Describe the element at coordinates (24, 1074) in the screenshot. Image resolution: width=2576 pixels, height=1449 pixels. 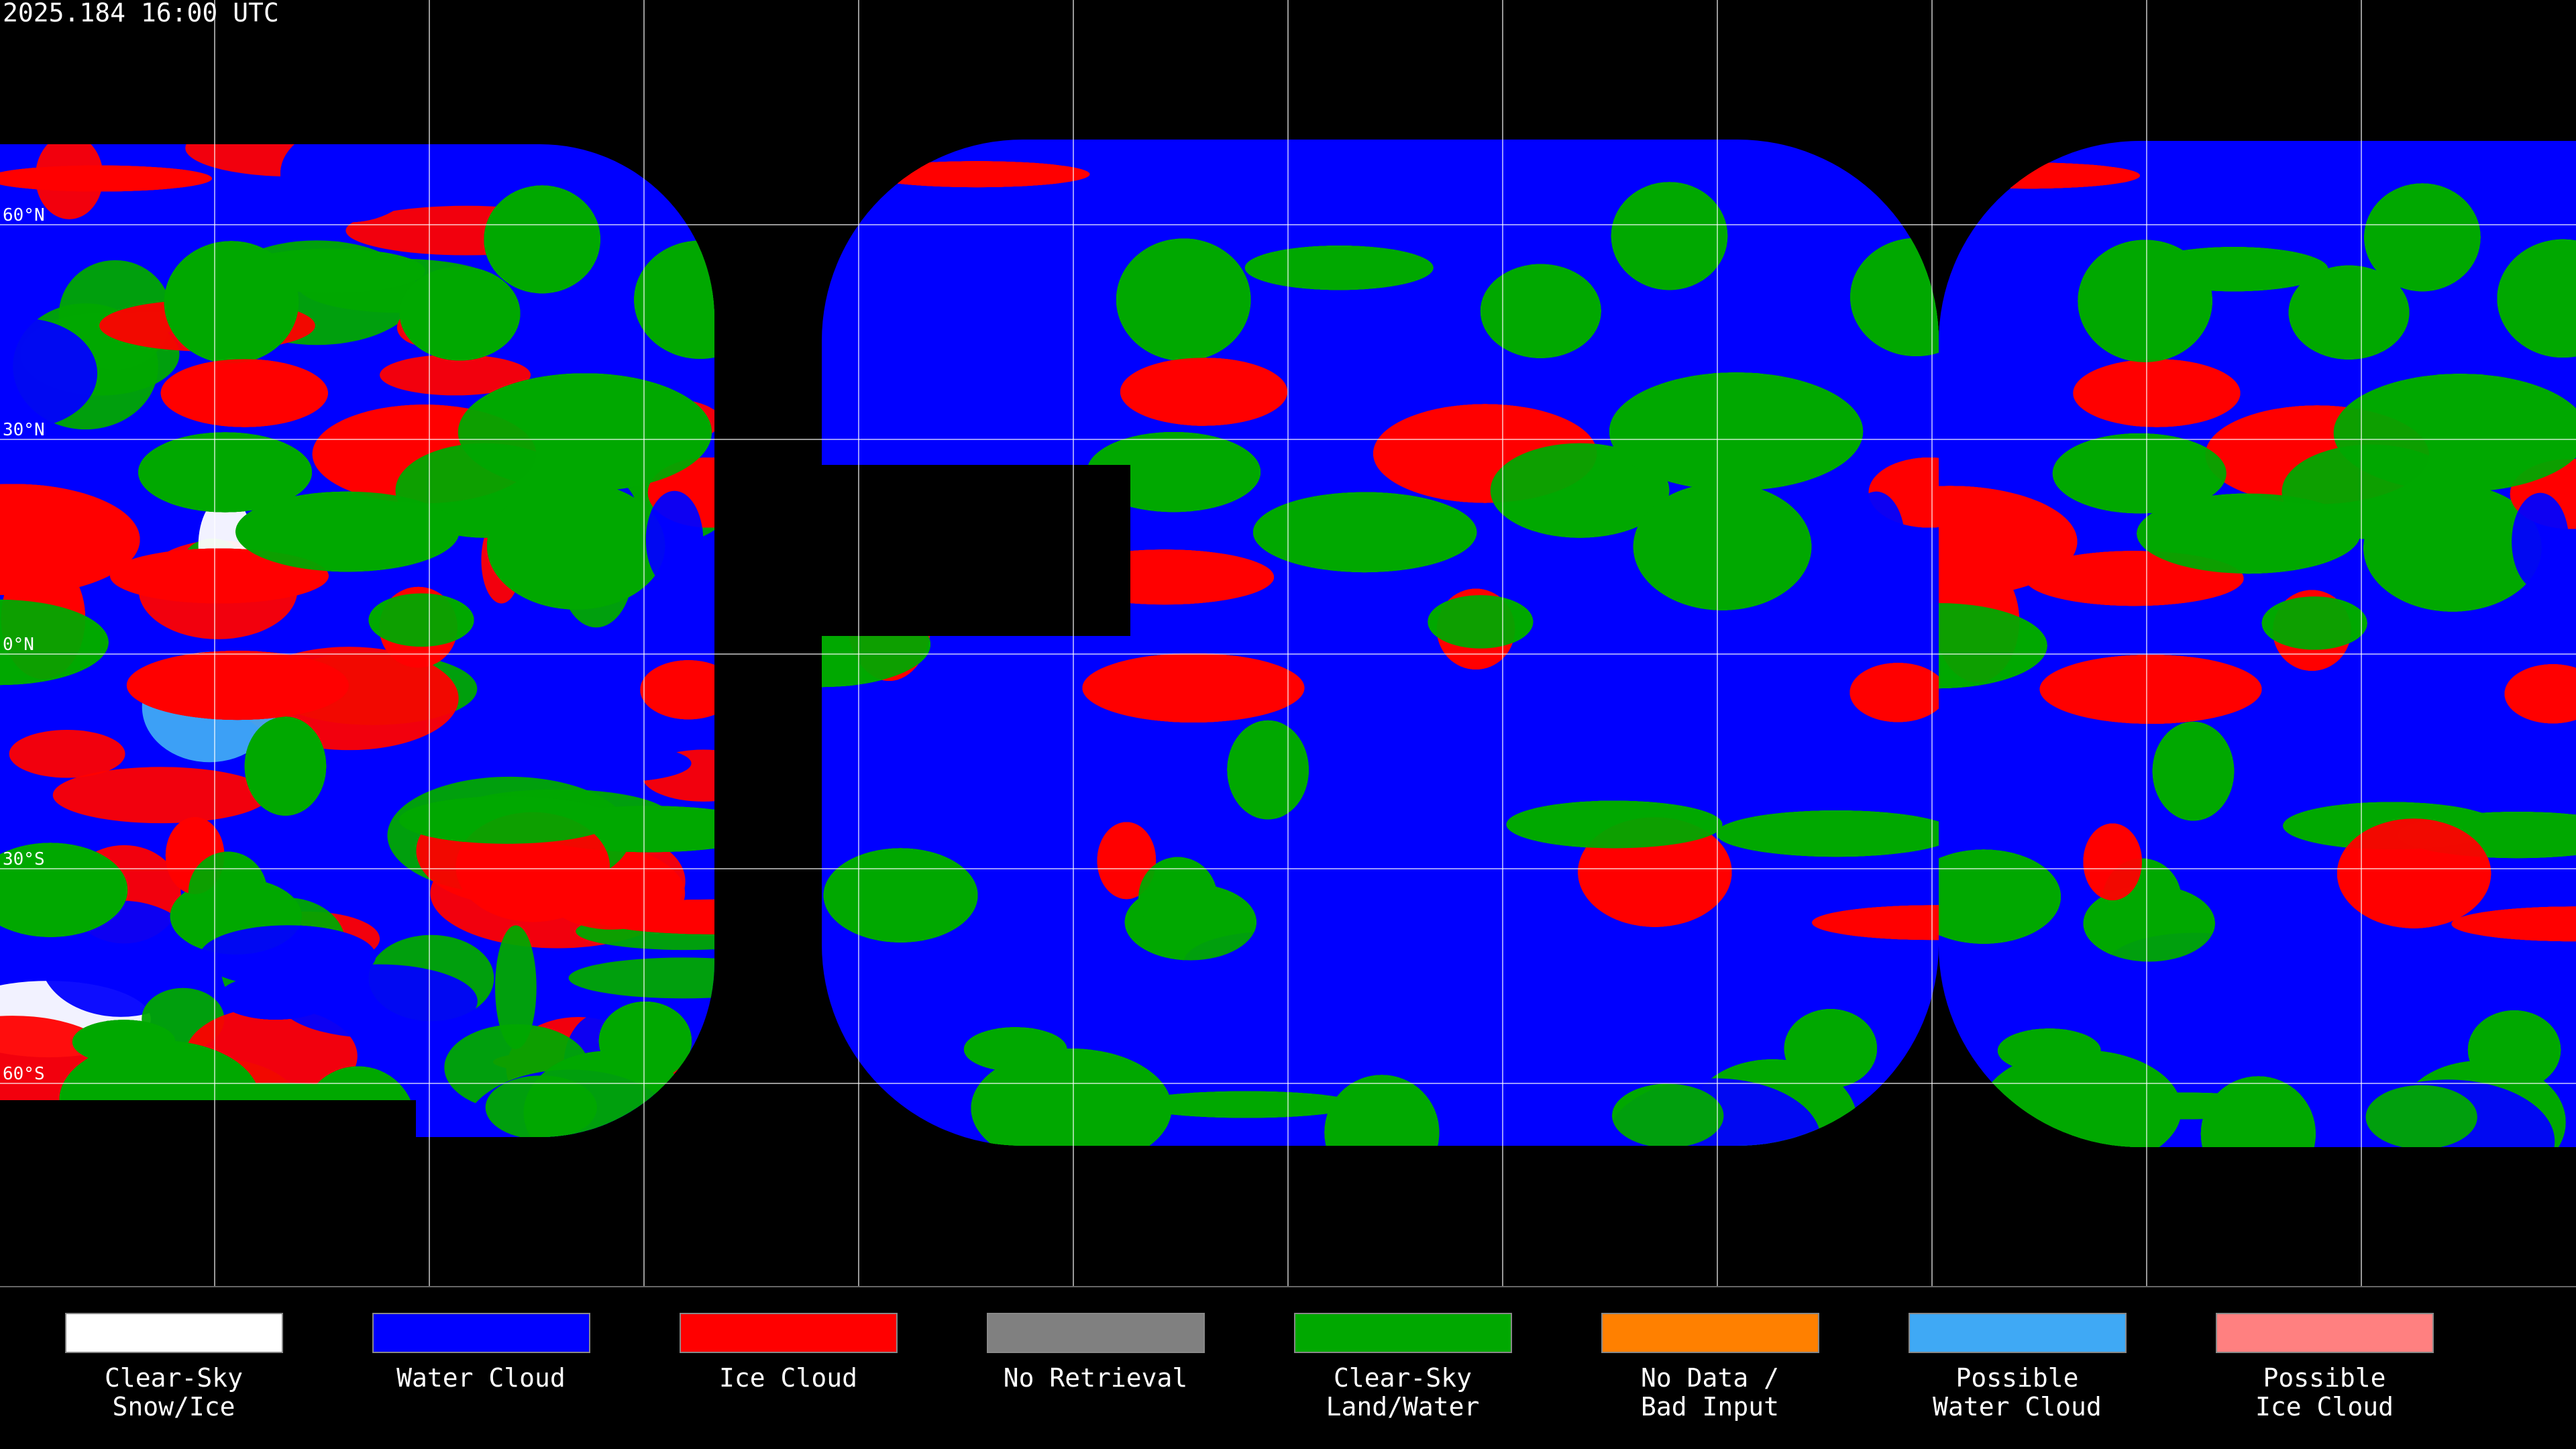
I see `latitude-label: 60°S` at that location.